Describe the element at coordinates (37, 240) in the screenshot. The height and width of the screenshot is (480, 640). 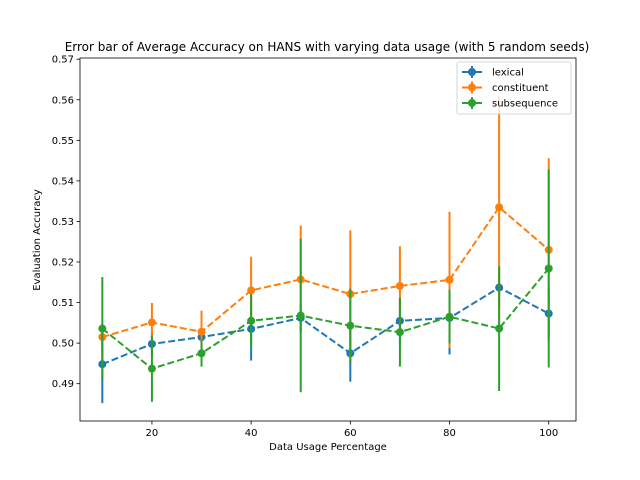
I see `y-axis-label: Evaluation Accuracy` at that location.